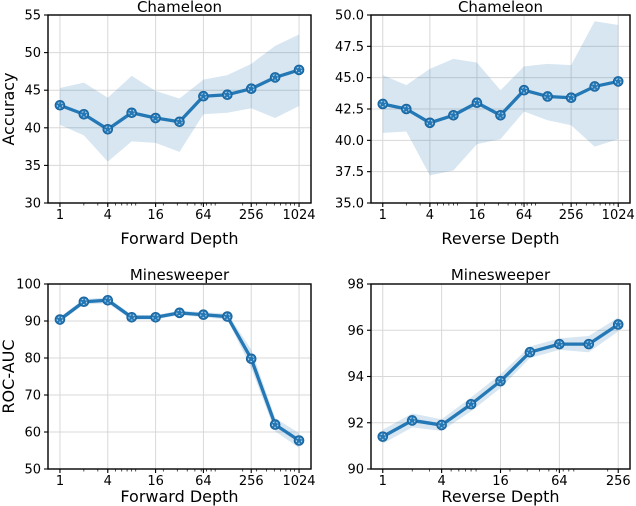  Describe the element at coordinates (32, 166) in the screenshot. I see `y-tick-label: 35` at that location.